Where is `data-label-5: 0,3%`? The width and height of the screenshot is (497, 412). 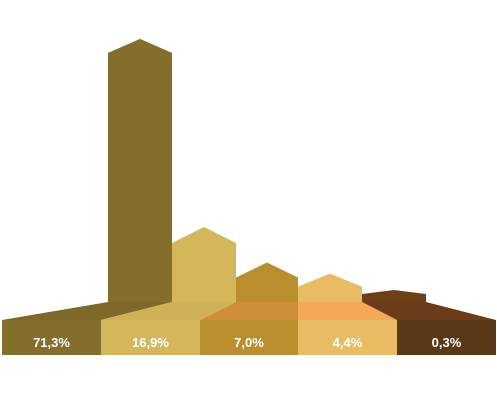
data-label-5: 0,3% is located at coordinates (447, 342).